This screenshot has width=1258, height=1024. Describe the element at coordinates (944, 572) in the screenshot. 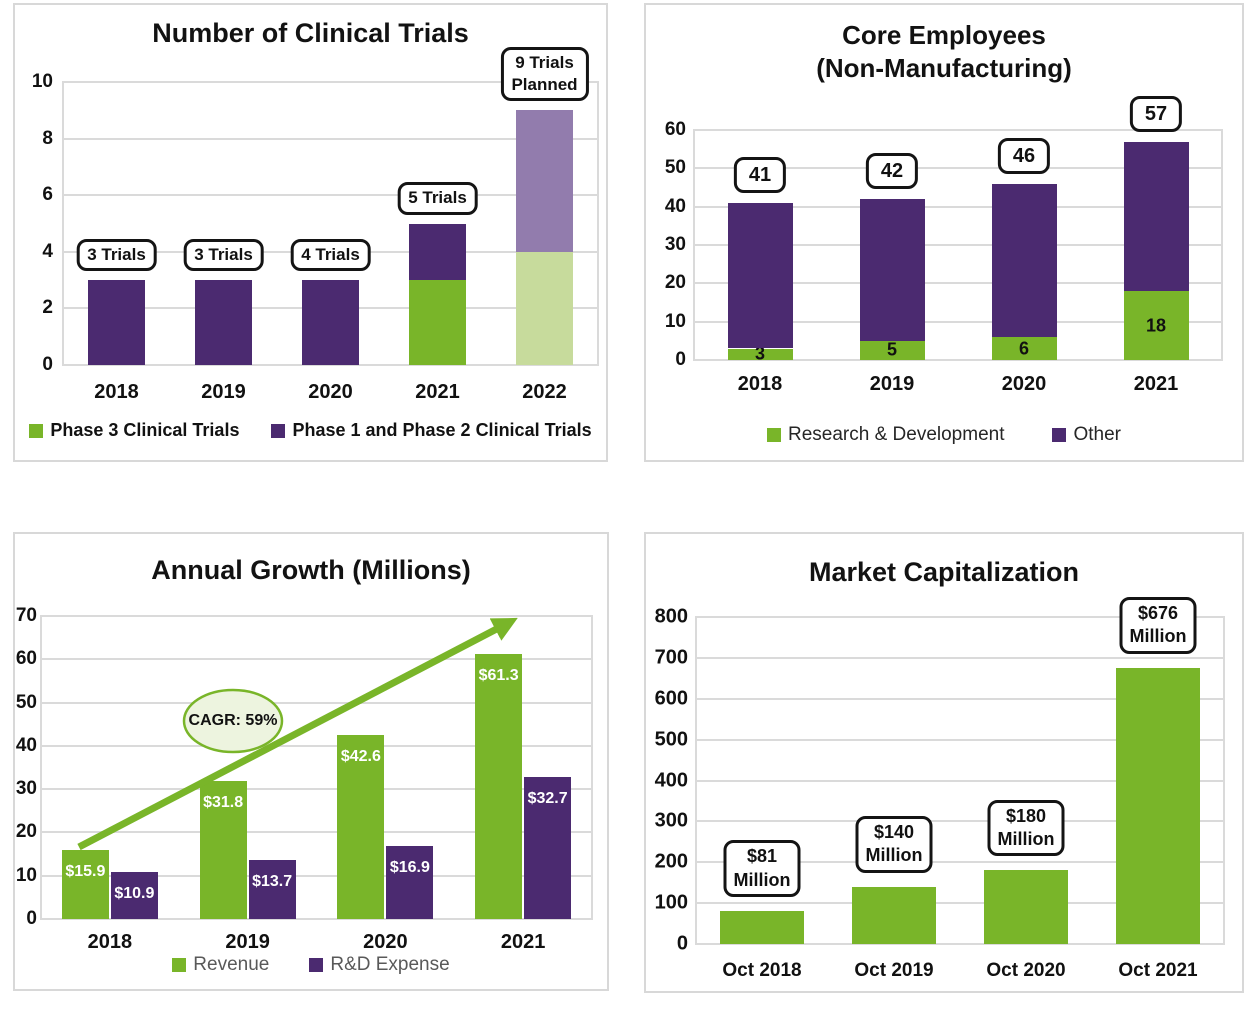

I see `chart-title: Market Capitalization` at that location.